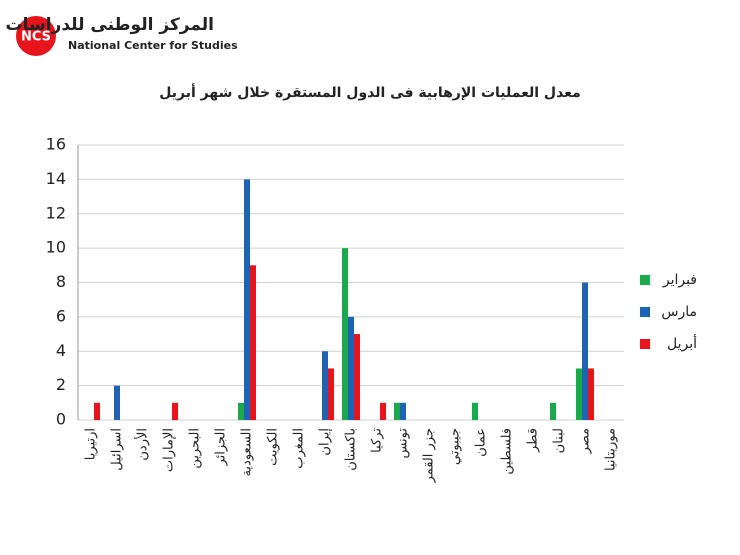 This screenshot has height=555, width=740. Describe the element at coordinates (585, 441) in the screenshot. I see `x-tick-label: مصر` at that location.